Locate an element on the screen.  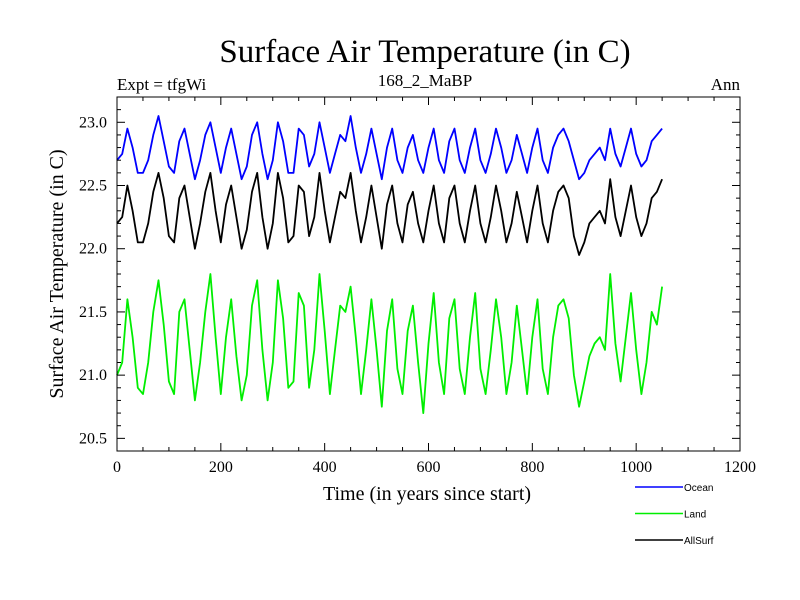
legend: Ocean Land AllSurf is located at coordinates (674, 515).